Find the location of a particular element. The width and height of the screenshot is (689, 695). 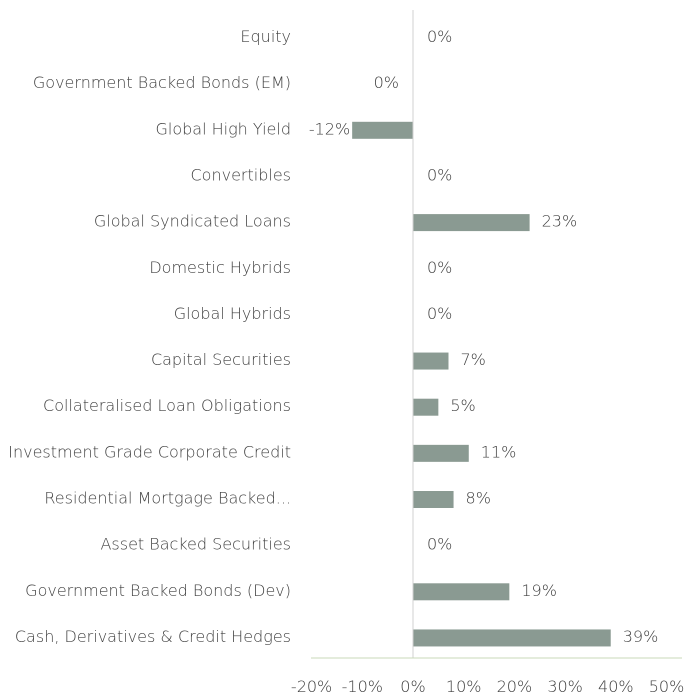

value-label: 11% is located at coordinates (499, 451).